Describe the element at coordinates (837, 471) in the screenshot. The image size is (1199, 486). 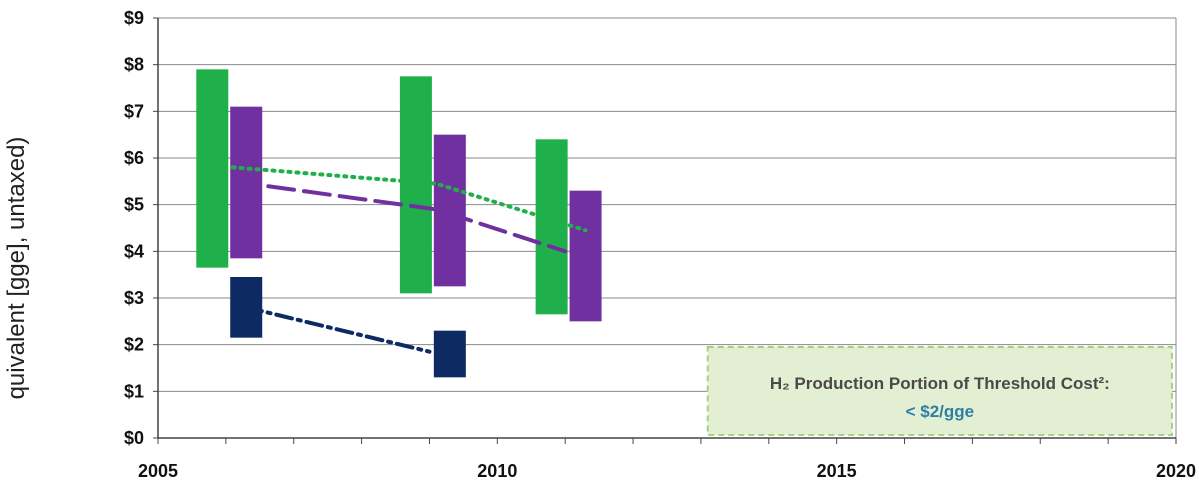
I see `x-tick-label: 2015` at that location.